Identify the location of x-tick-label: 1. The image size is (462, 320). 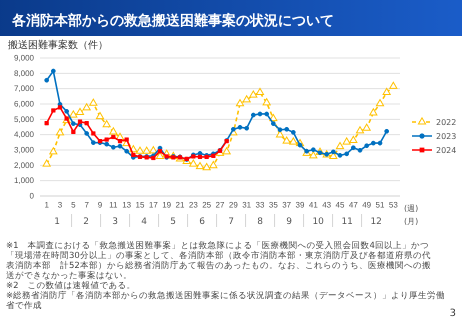
(47, 205).